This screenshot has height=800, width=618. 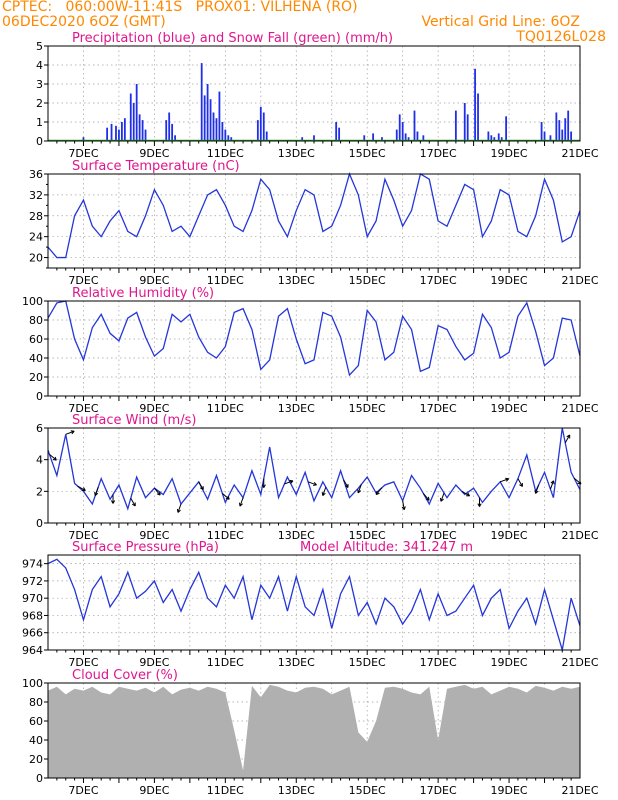 I want to click on panel-title: Relative Humidity (%), so click(x=143, y=293).